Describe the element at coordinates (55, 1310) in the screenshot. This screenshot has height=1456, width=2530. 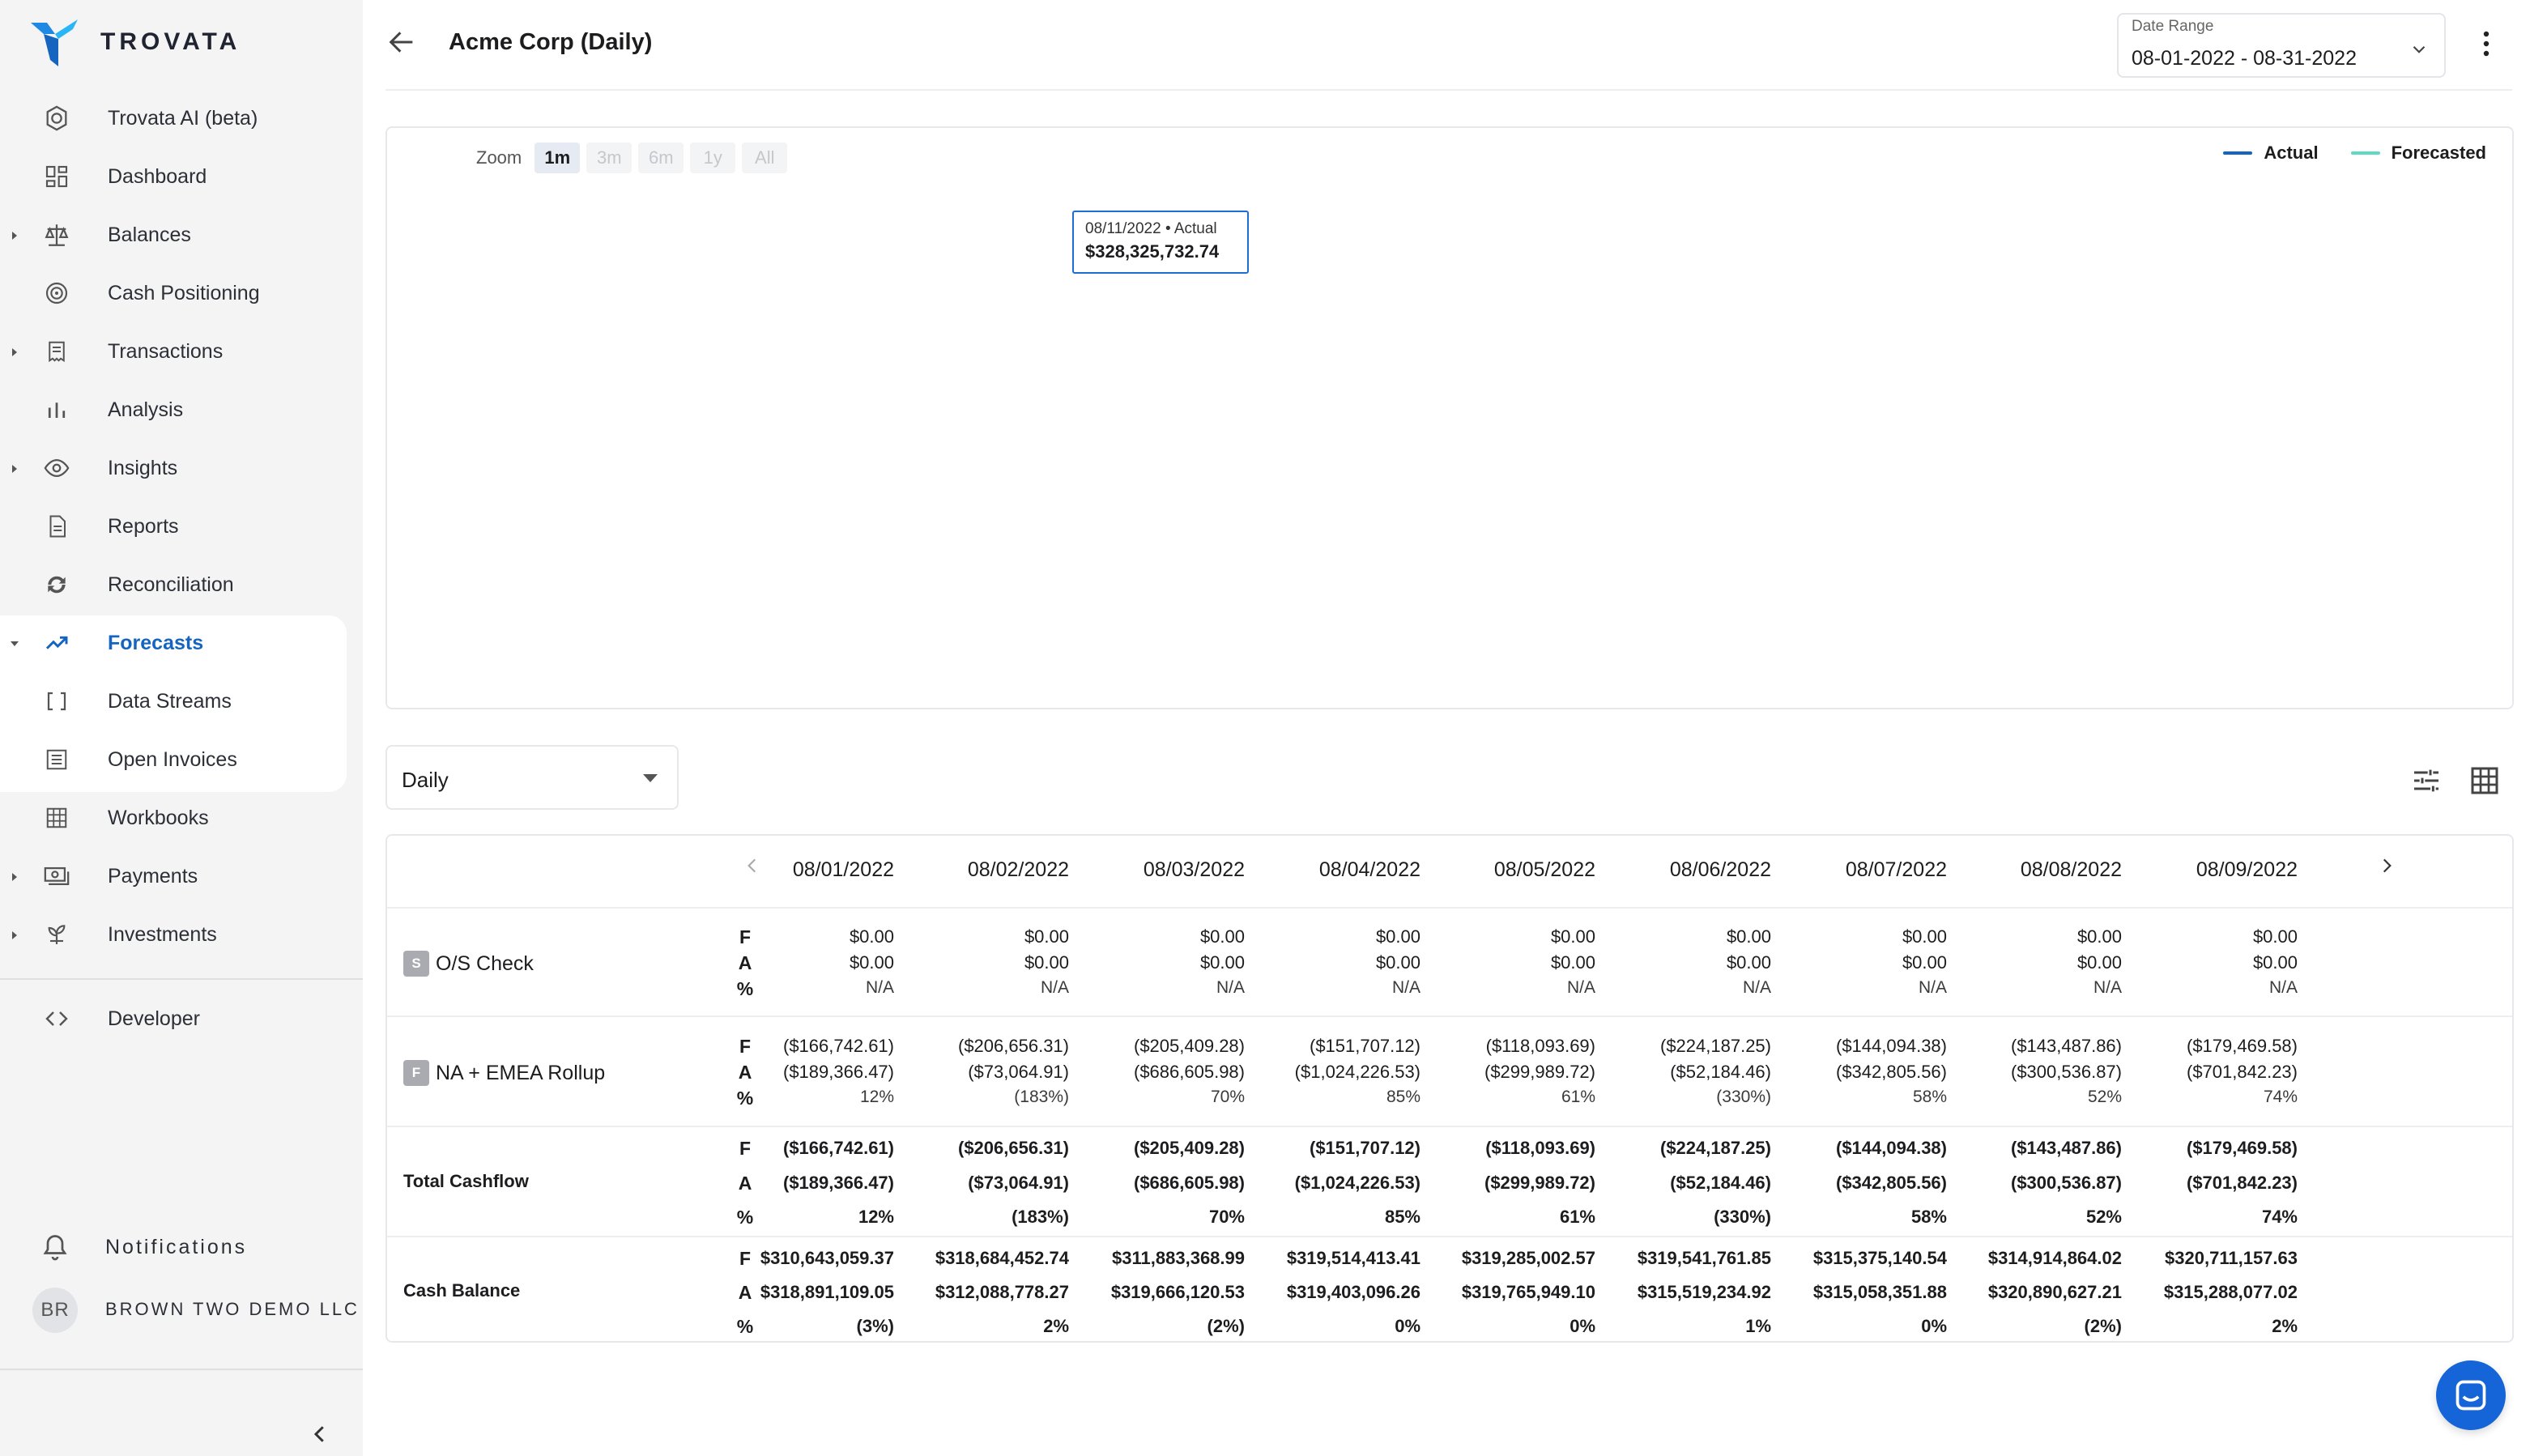
I see `avatar: BR` at that location.